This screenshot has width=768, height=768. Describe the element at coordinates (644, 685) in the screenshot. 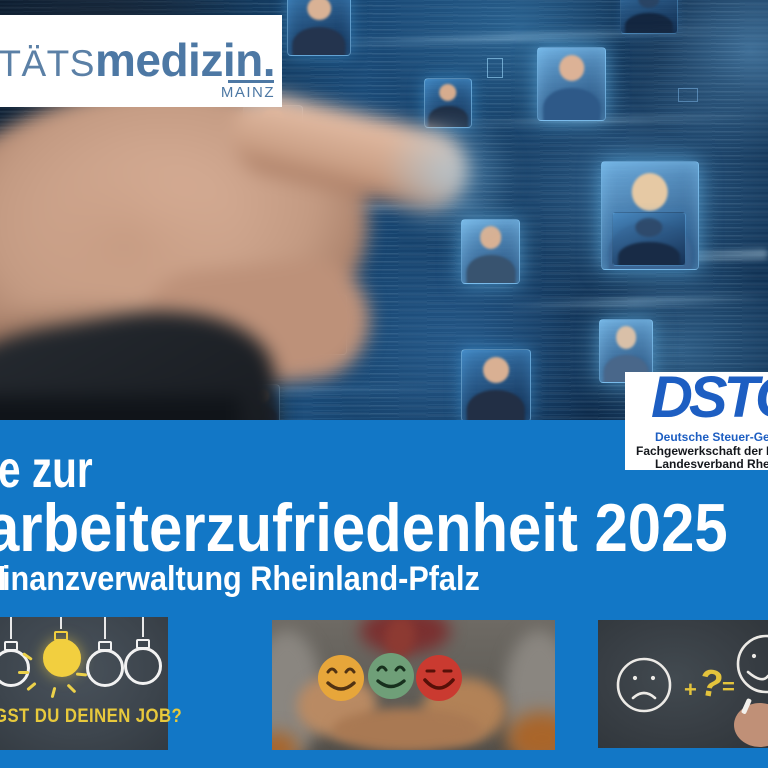

I see `sad-face-icon` at that location.